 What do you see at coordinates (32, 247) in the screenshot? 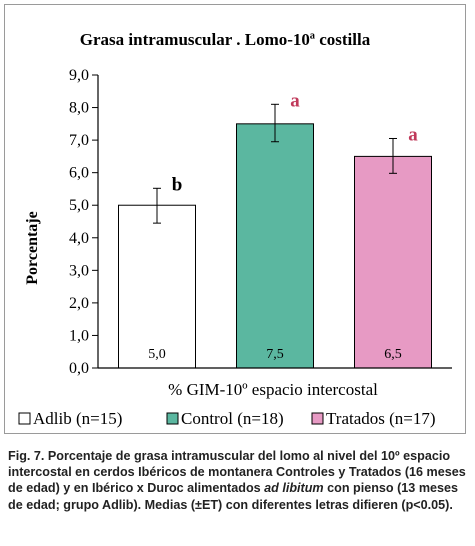
I see `y-axis-label: Porcentaje` at bounding box center [32, 247].